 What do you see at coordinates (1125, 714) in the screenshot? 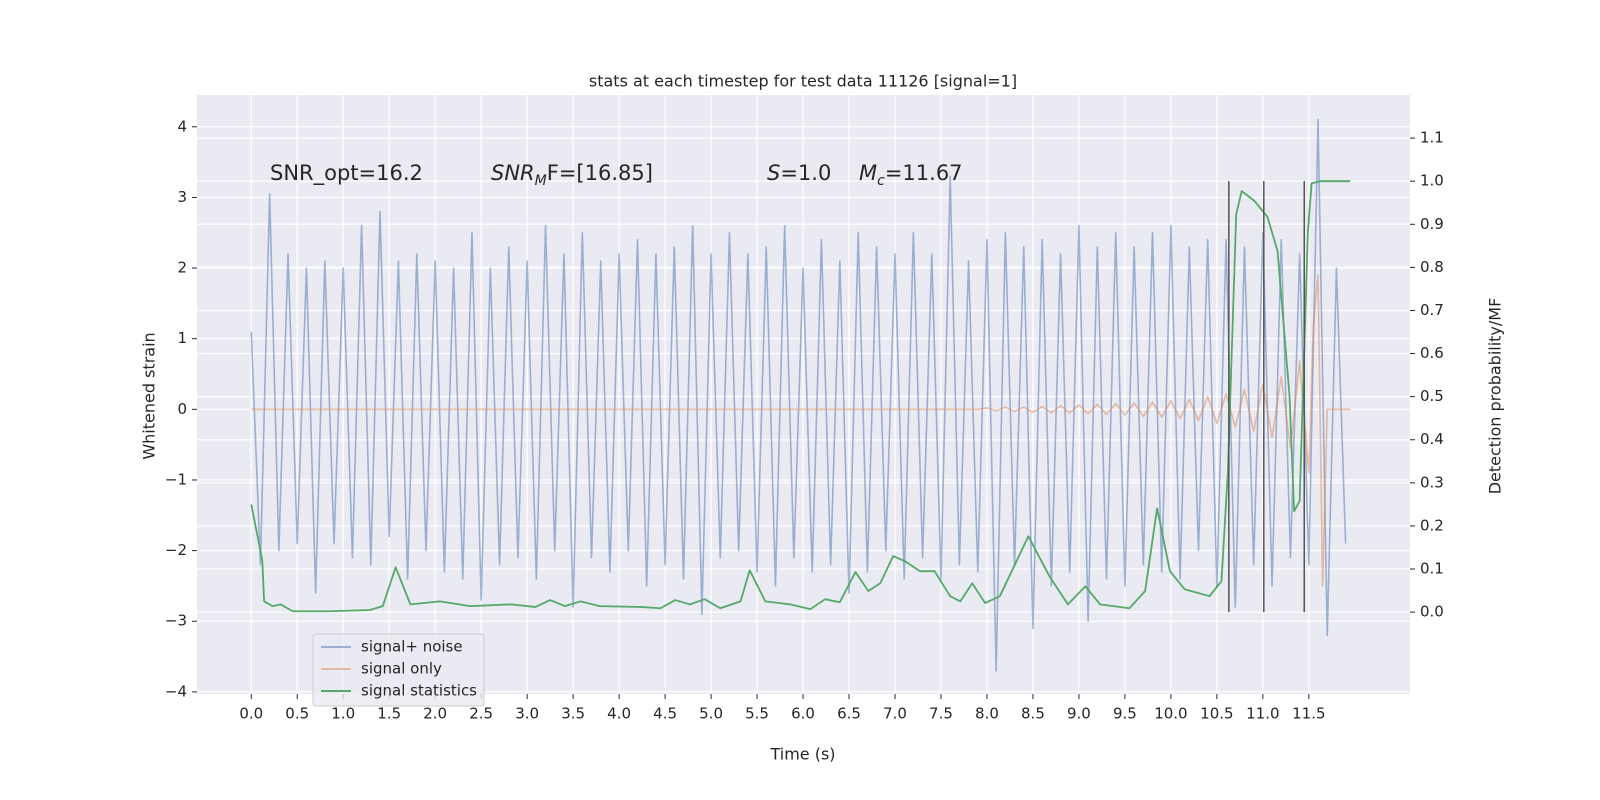
I see `x-tick-label: 9.5` at bounding box center [1125, 714].